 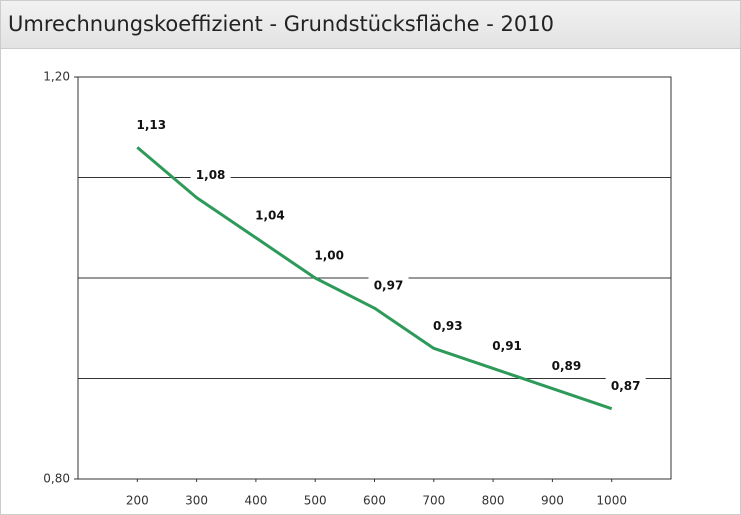 I want to click on header, so click(x=370, y=24).